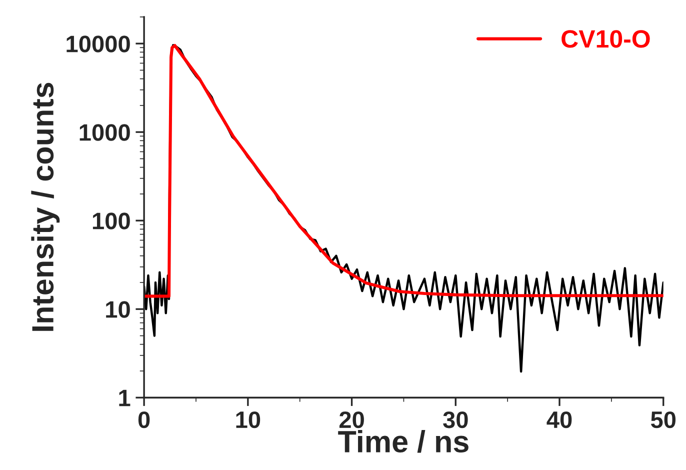 This screenshot has width=686, height=470. I want to click on x-tick-label: 20, so click(351, 419).